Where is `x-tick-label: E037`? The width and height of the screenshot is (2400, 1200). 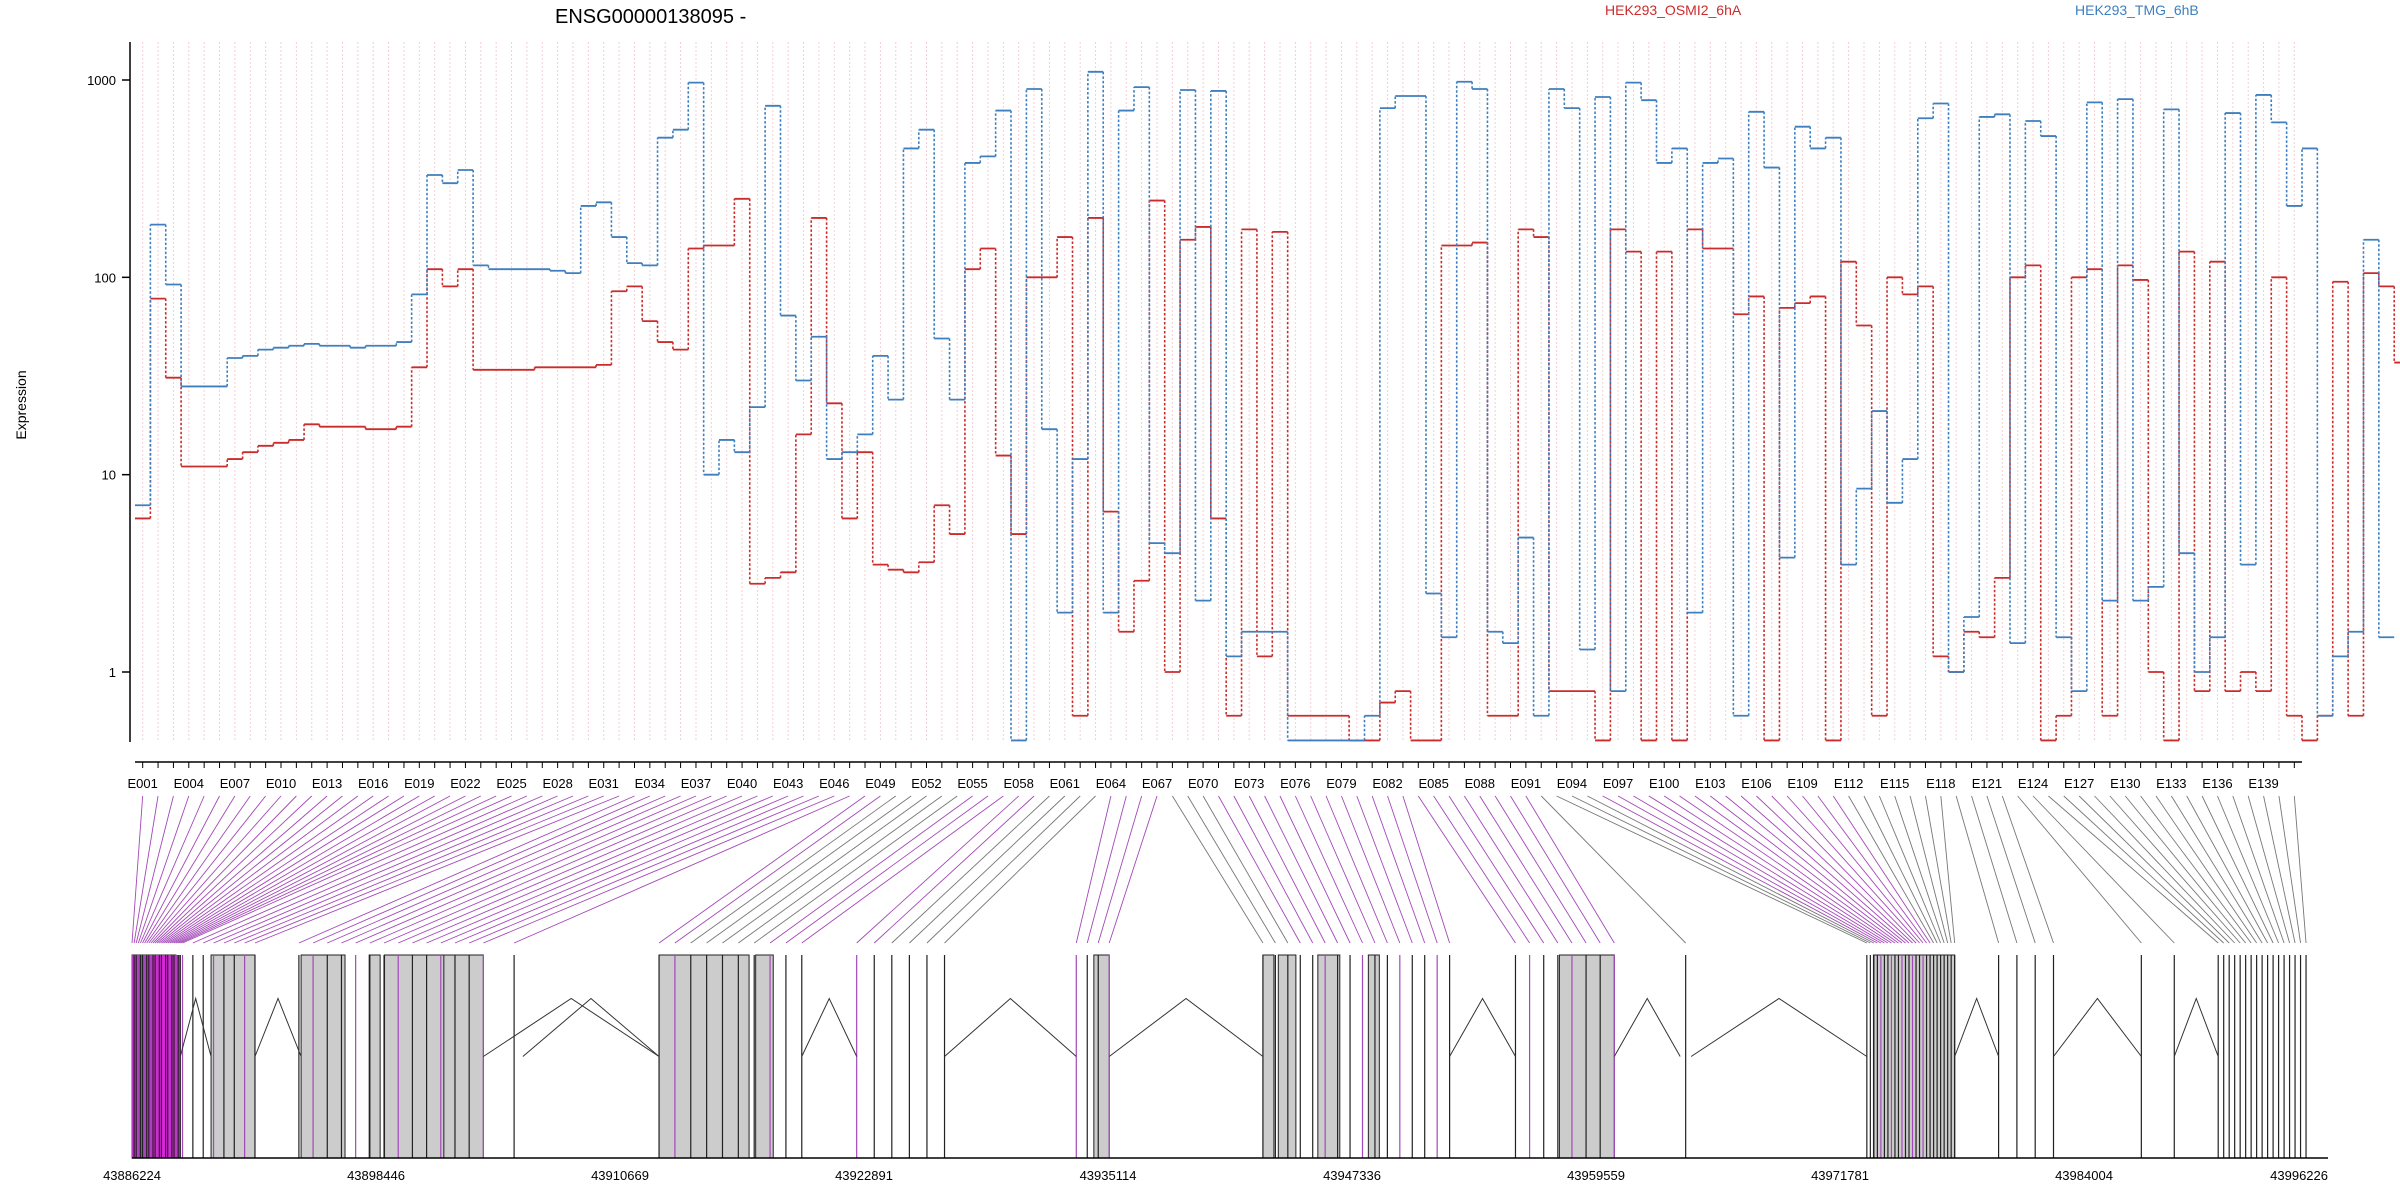 x-tick-label: E037 is located at coordinates (696, 783).